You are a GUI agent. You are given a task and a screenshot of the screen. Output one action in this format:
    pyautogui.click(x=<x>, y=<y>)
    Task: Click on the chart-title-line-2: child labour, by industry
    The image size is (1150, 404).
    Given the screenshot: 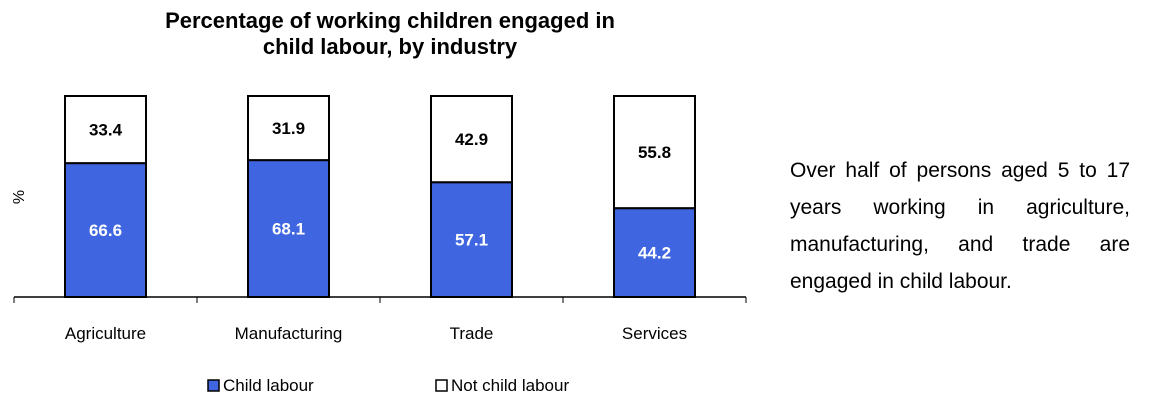 What is the action you would take?
    pyautogui.click(x=390, y=46)
    